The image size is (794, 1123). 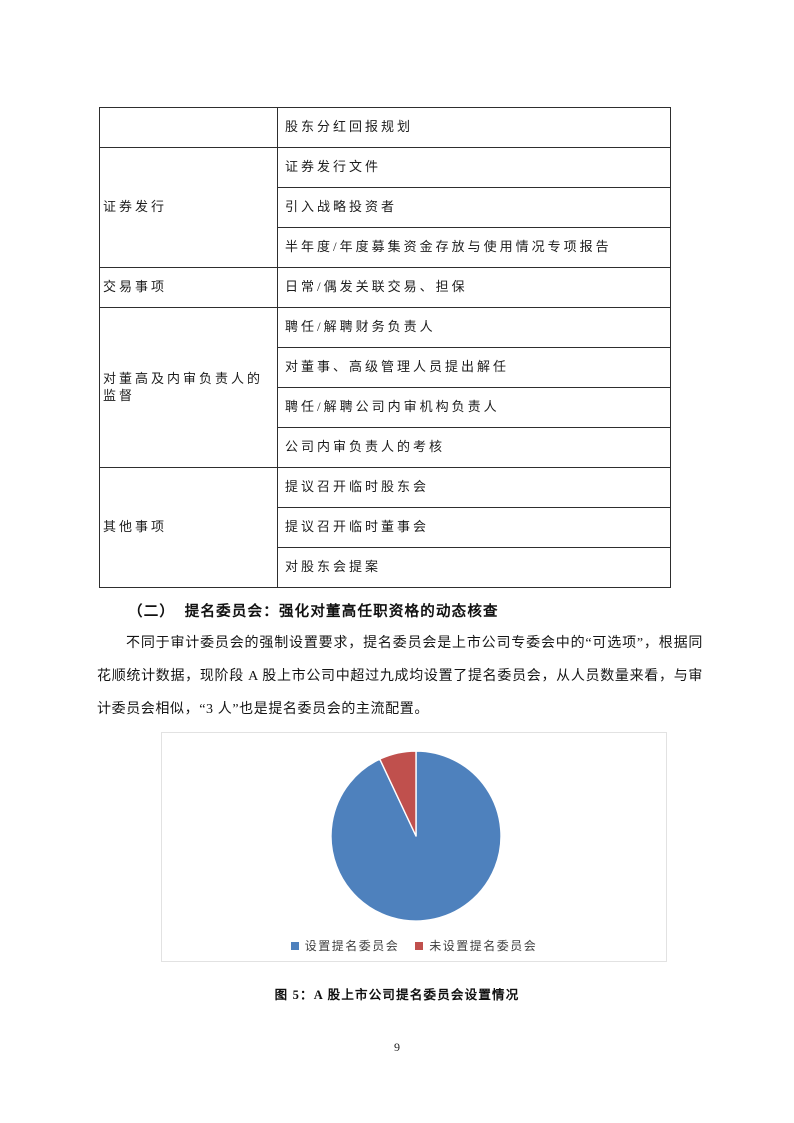 I want to click on table-item-cell: 半年度/年度募集资金存放与使用情况专项报告, so click(x=474, y=247).